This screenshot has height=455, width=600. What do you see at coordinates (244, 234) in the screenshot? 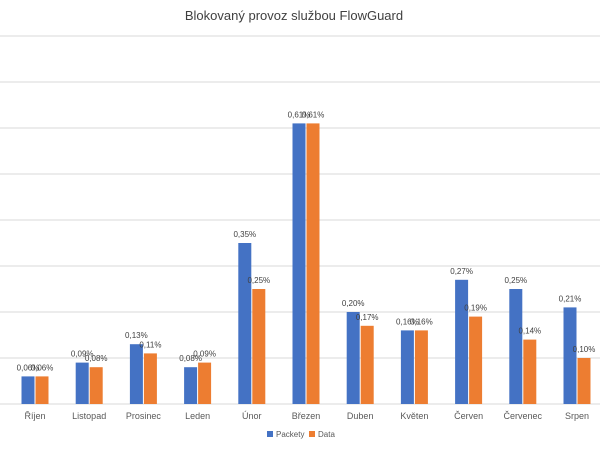
I see `data-label-packety-5: 0,35%` at bounding box center [244, 234].